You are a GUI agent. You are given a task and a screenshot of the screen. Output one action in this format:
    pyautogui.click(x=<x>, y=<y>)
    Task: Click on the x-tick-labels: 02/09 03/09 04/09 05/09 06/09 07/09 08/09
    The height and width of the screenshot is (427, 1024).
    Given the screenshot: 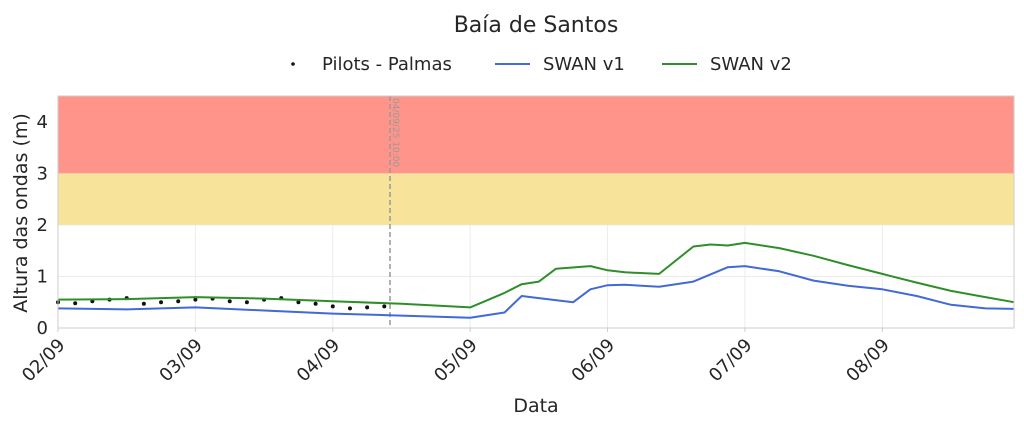 What is the action you would take?
    pyautogui.click(x=456, y=357)
    